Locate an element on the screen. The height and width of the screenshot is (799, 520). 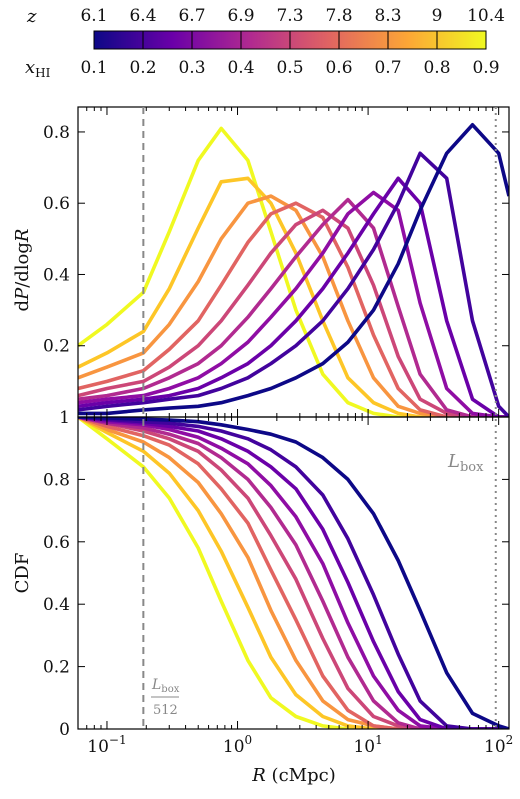
colorbar-z-tick-label: 7.8 is located at coordinates (338, 16).